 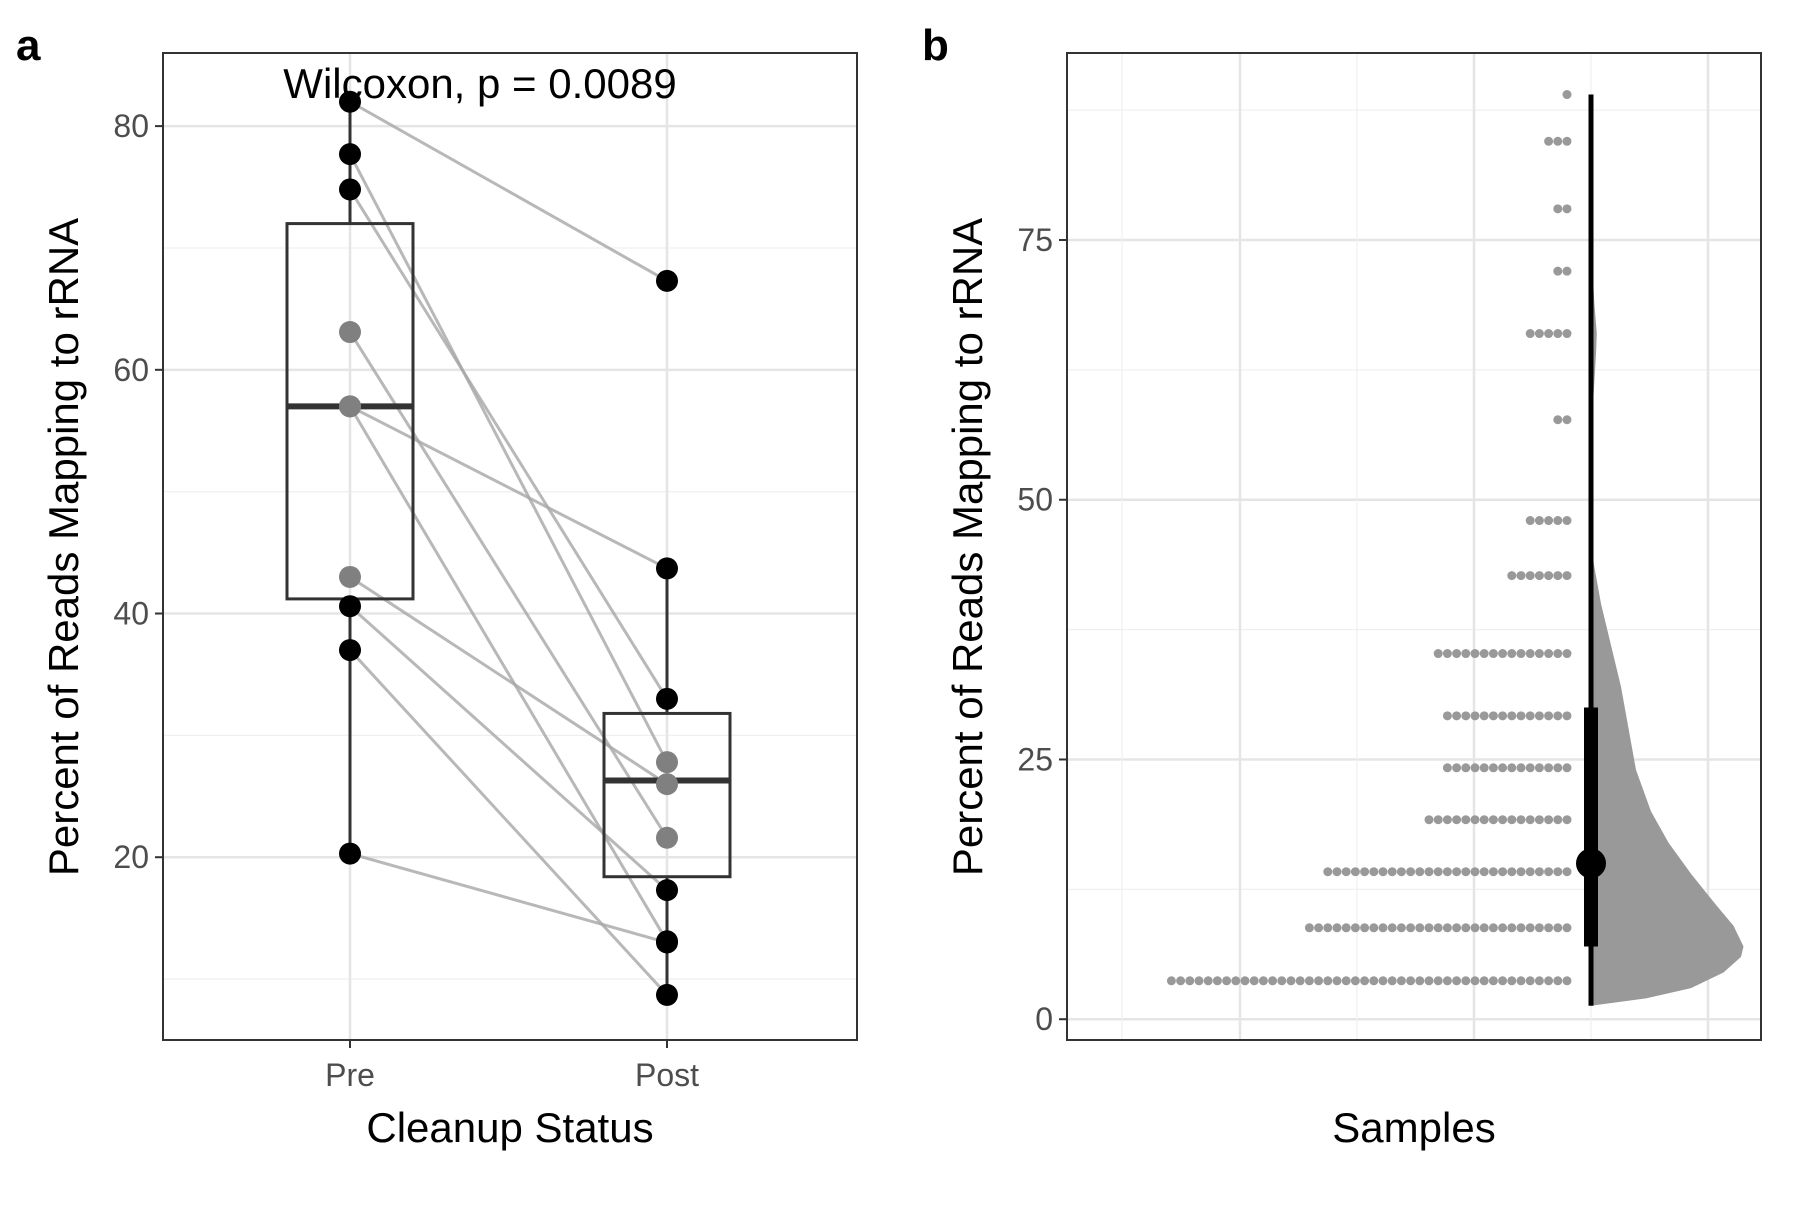 What do you see at coordinates (28, 45) in the screenshot?
I see `panel-a-letter: a` at bounding box center [28, 45].